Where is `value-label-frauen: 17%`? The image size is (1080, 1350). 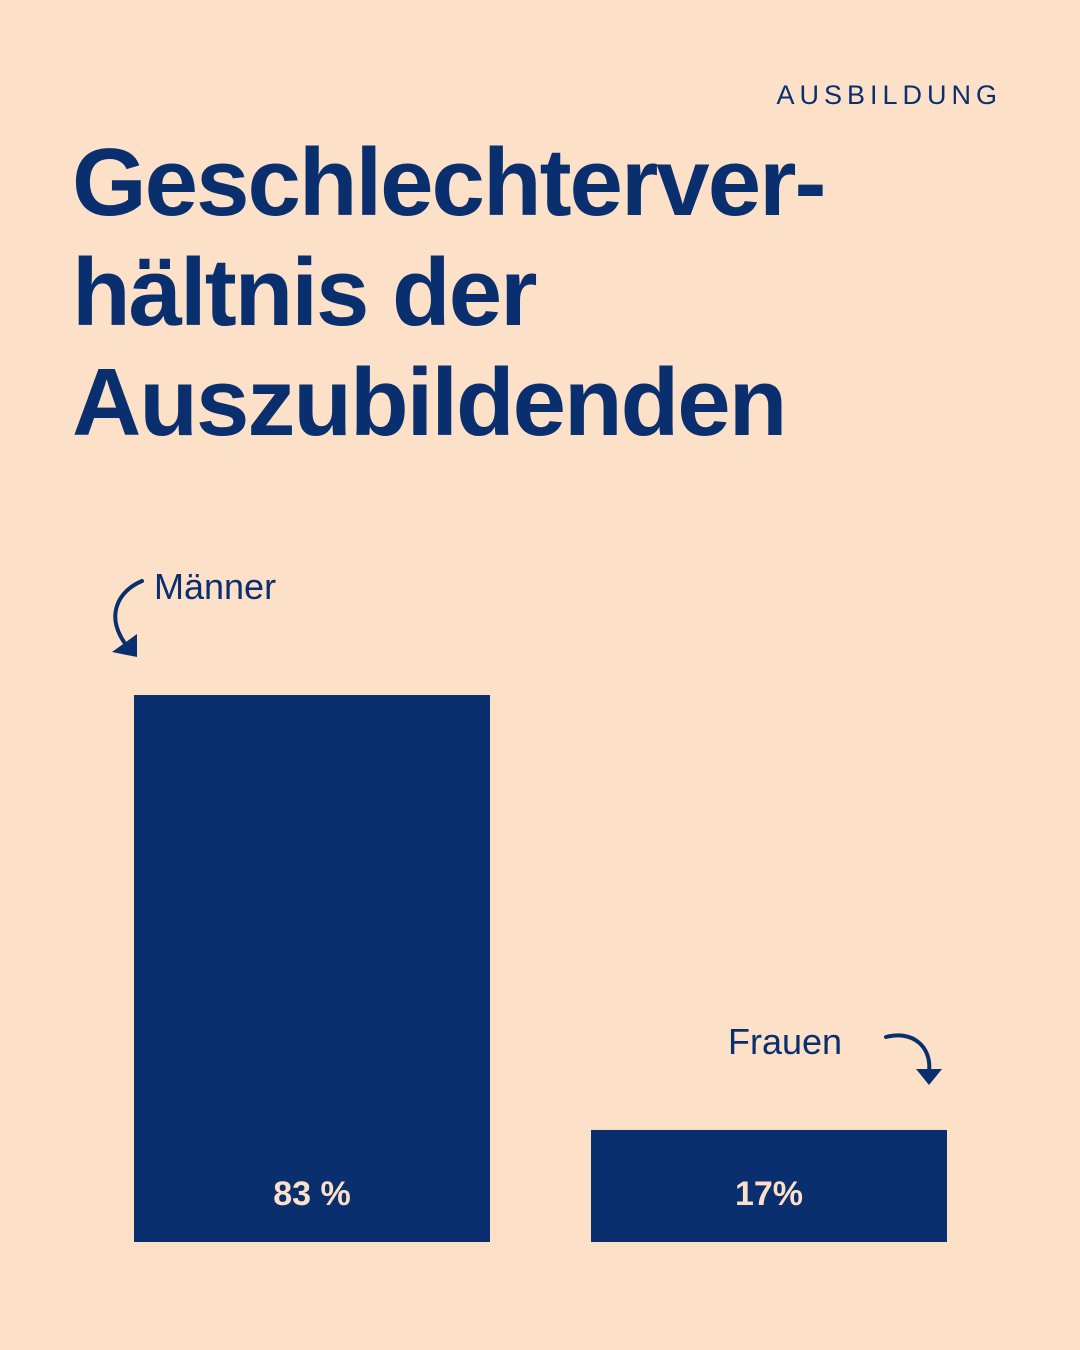
value-label-frauen: 17% is located at coordinates (769, 1194).